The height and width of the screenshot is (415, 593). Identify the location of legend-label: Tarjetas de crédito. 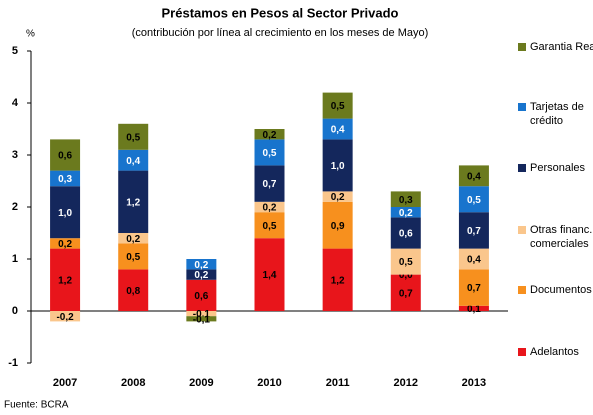
(557, 114).